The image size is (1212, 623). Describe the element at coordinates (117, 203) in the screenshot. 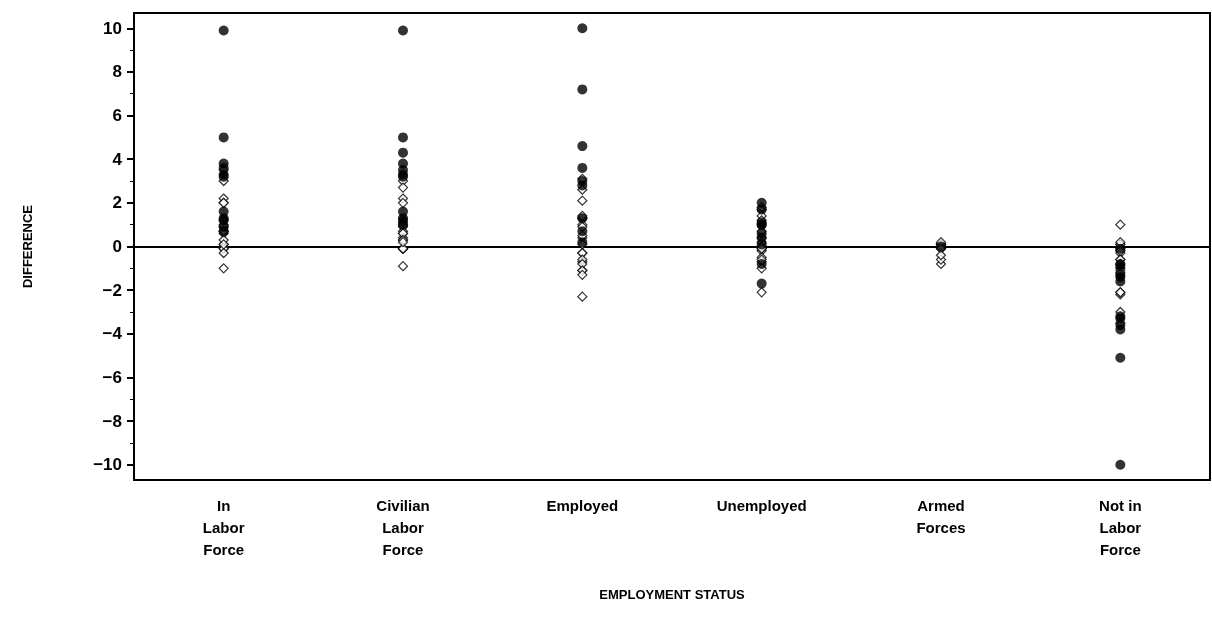

I see `y-tick-label: 2` at that location.